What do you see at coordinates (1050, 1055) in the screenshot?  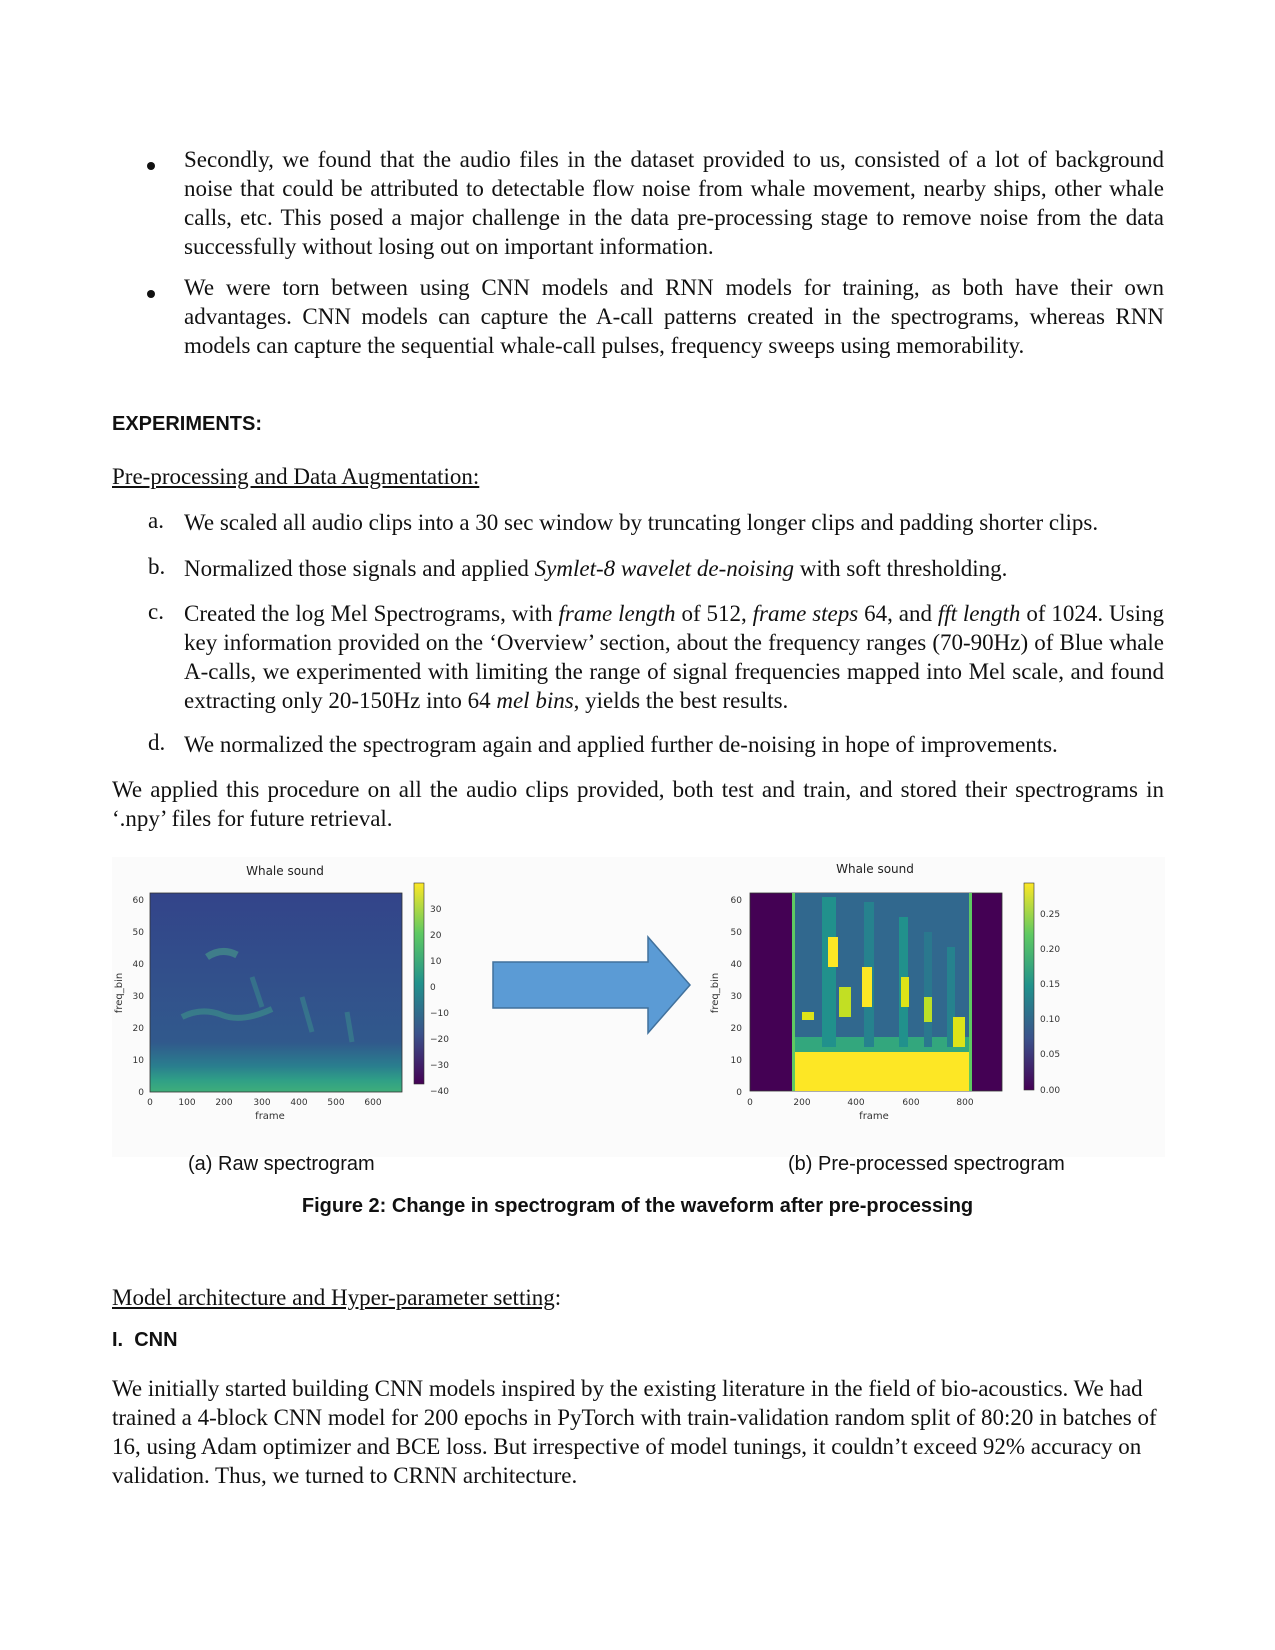 I see `svg-text: 0.05` at bounding box center [1050, 1055].